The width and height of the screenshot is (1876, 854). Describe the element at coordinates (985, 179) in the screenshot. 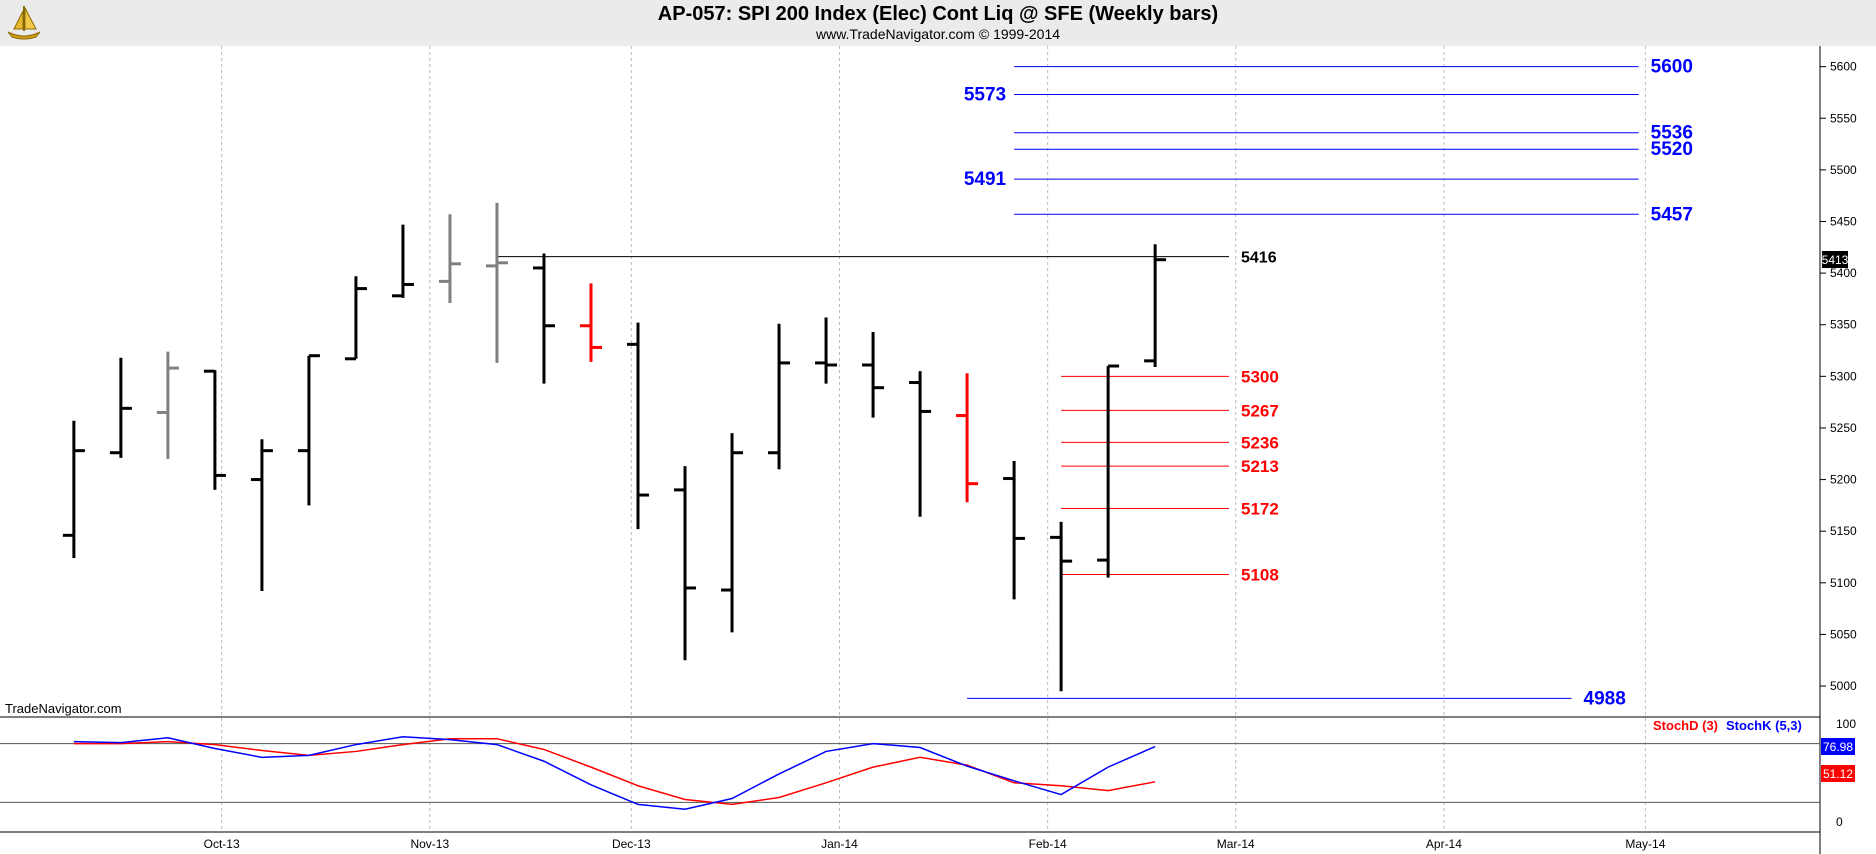

I see `level-label-5491: 5491` at that location.